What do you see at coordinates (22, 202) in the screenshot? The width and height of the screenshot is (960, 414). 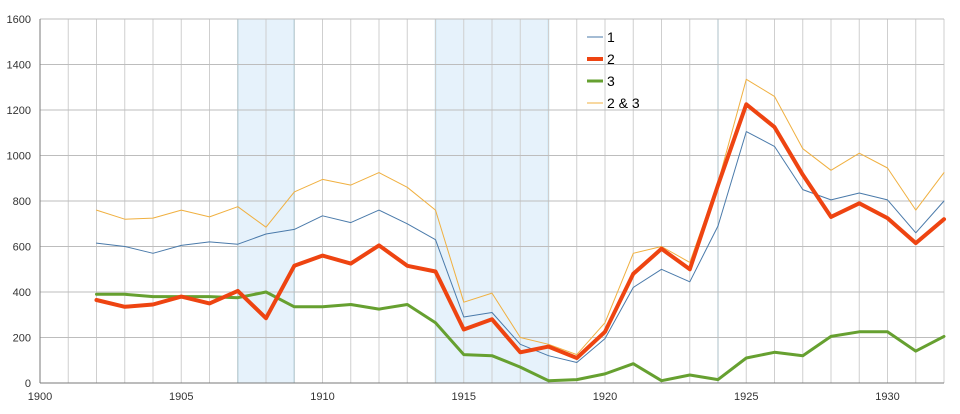 I see `y-tick-label: 800` at bounding box center [22, 202].